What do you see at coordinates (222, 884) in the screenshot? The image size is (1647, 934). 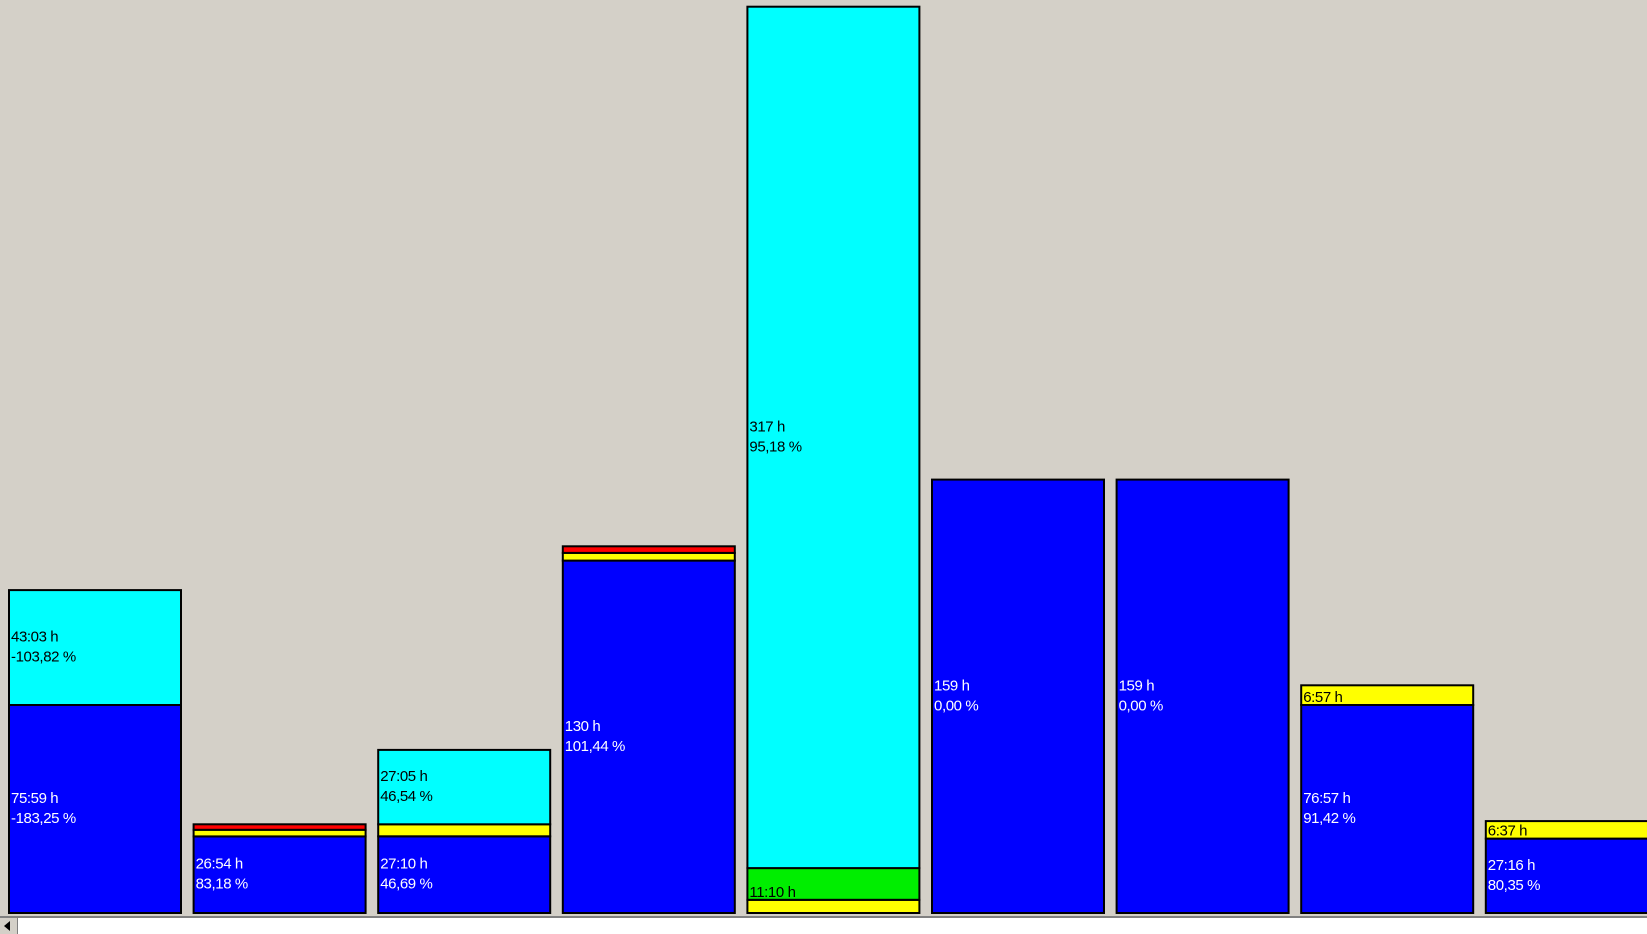 I see `bar-2-segment-1-label-2: 83,18 %` at bounding box center [222, 884].